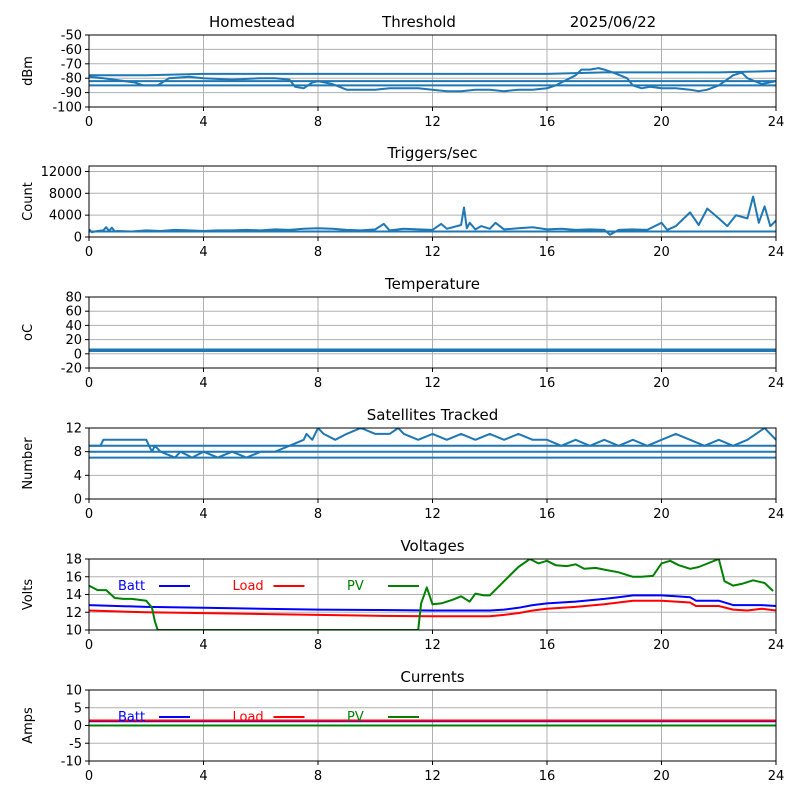  What do you see at coordinates (73, 560) in the screenshot?
I see `y-tick-label: 18` at bounding box center [73, 560].